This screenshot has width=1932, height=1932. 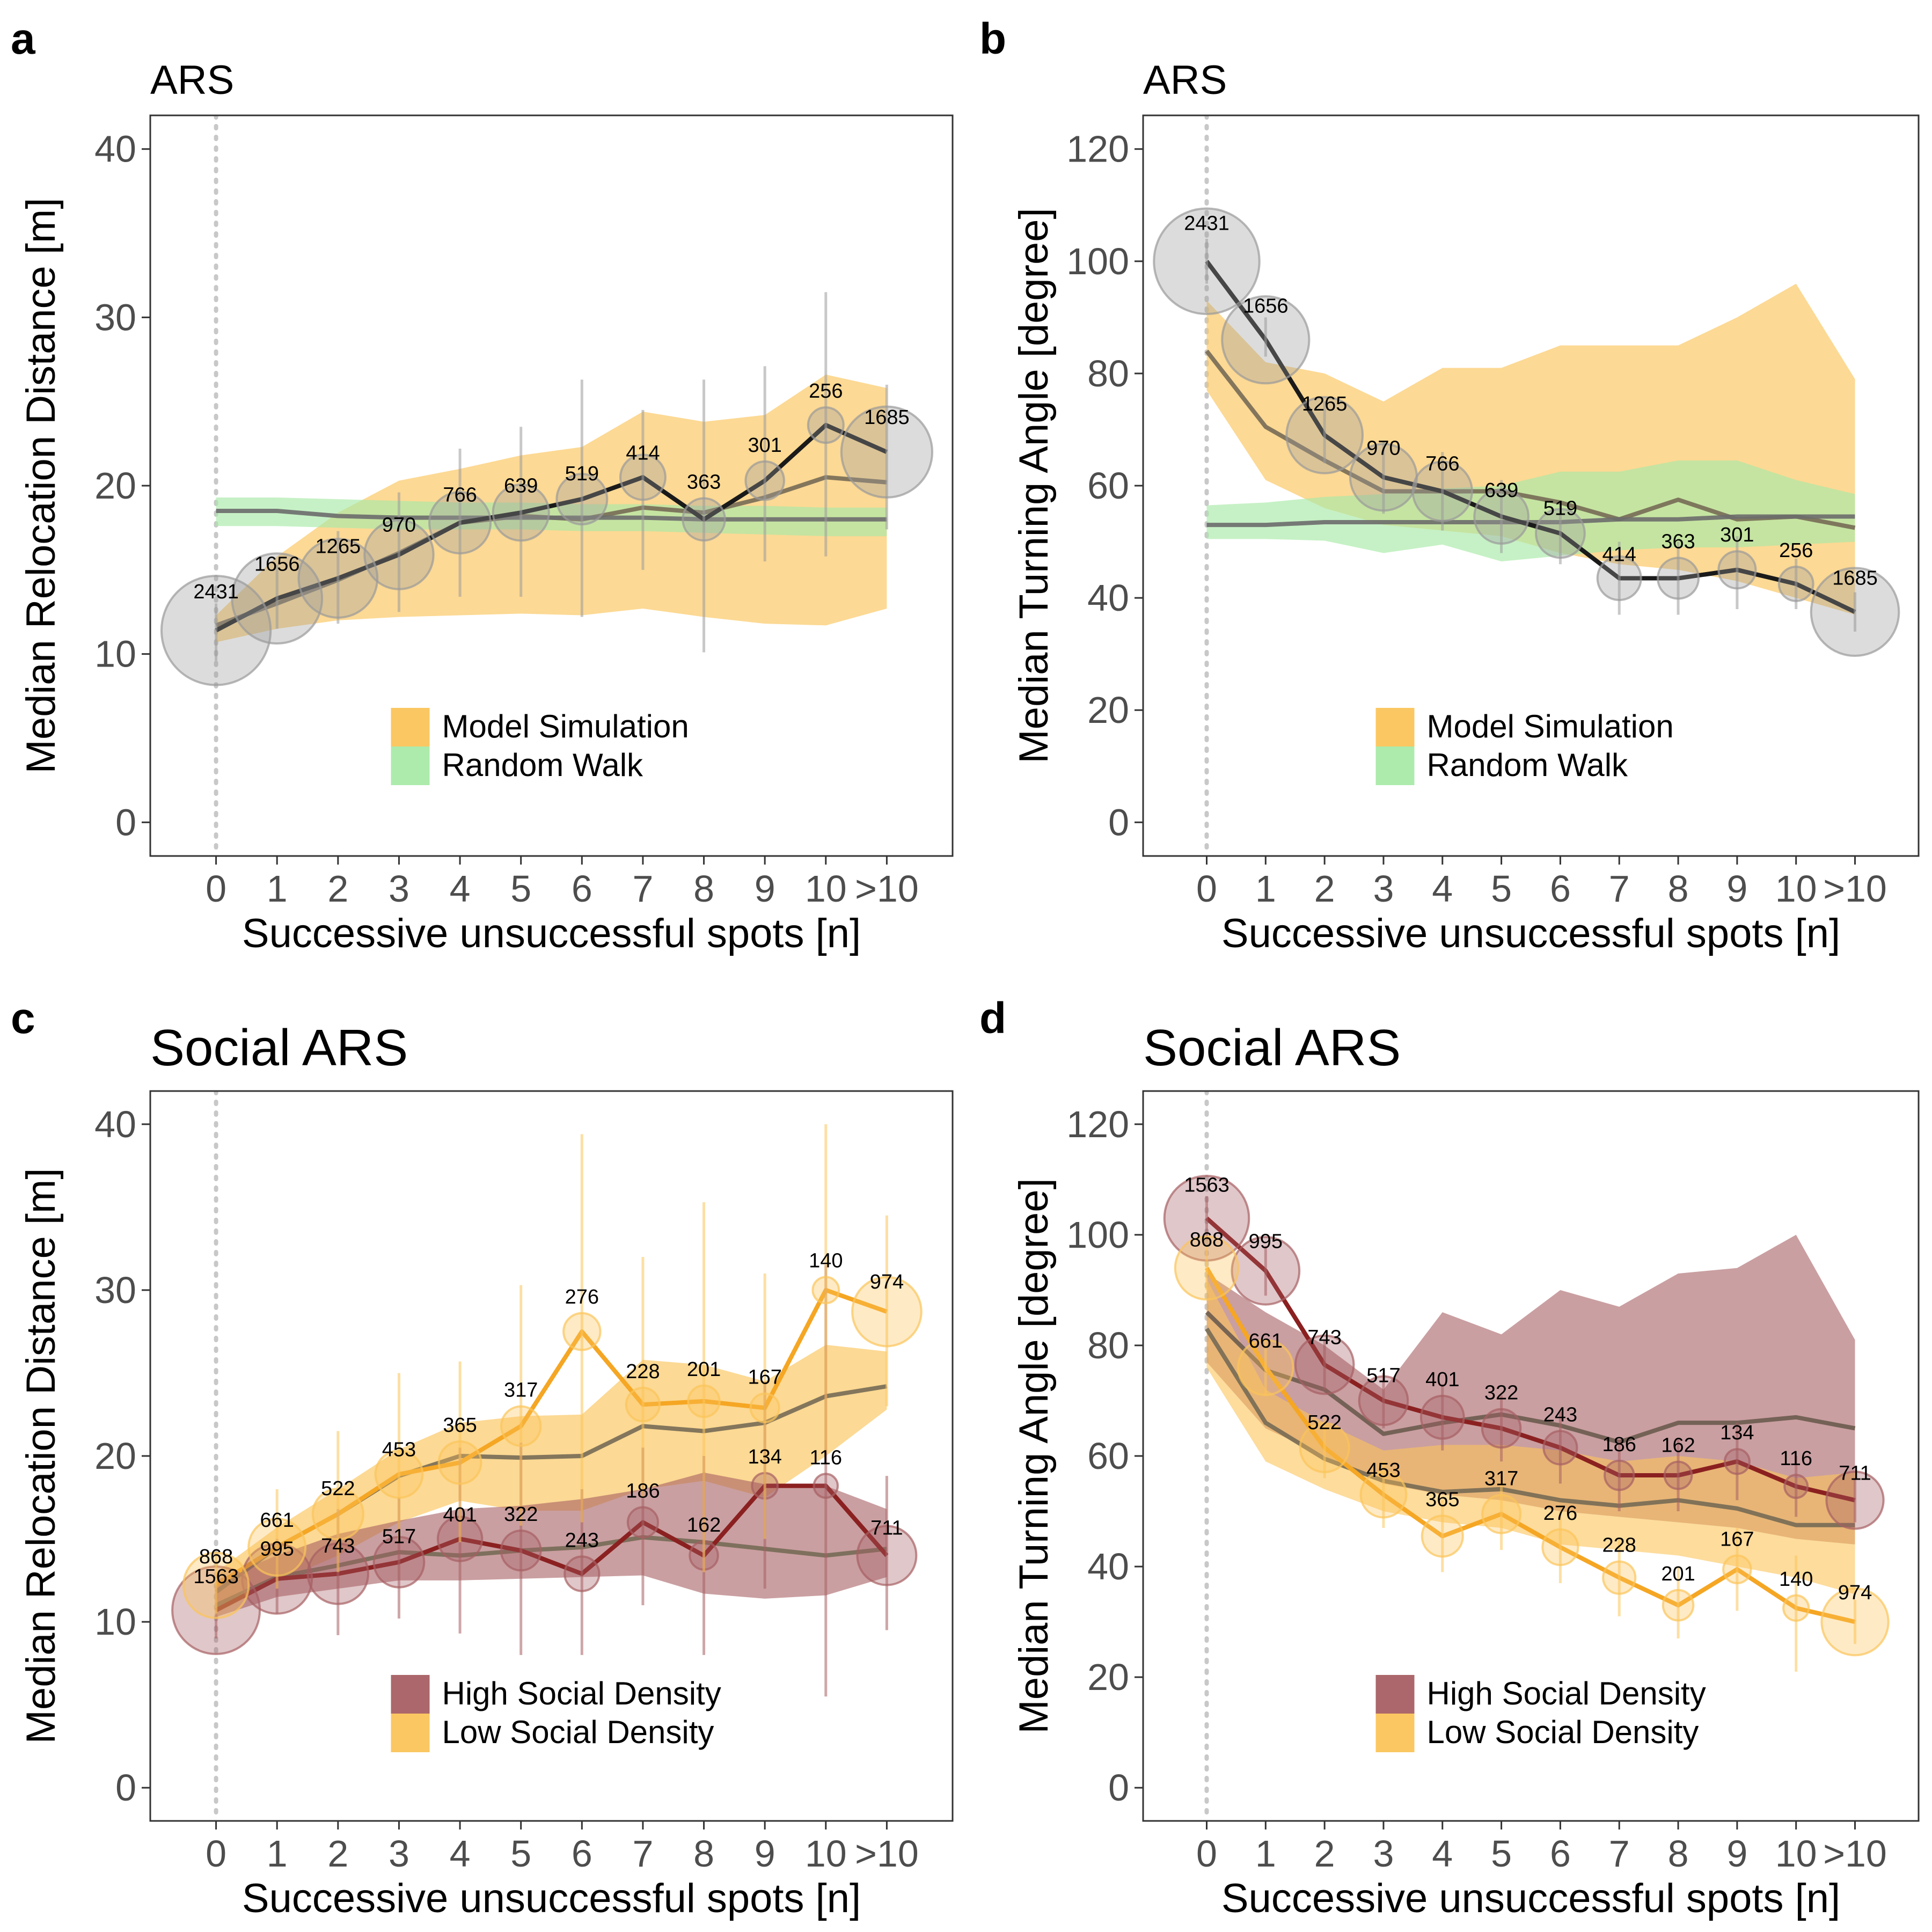 What do you see at coordinates (1796, 1458) in the screenshot?
I see `count-label: 116` at bounding box center [1796, 1458].